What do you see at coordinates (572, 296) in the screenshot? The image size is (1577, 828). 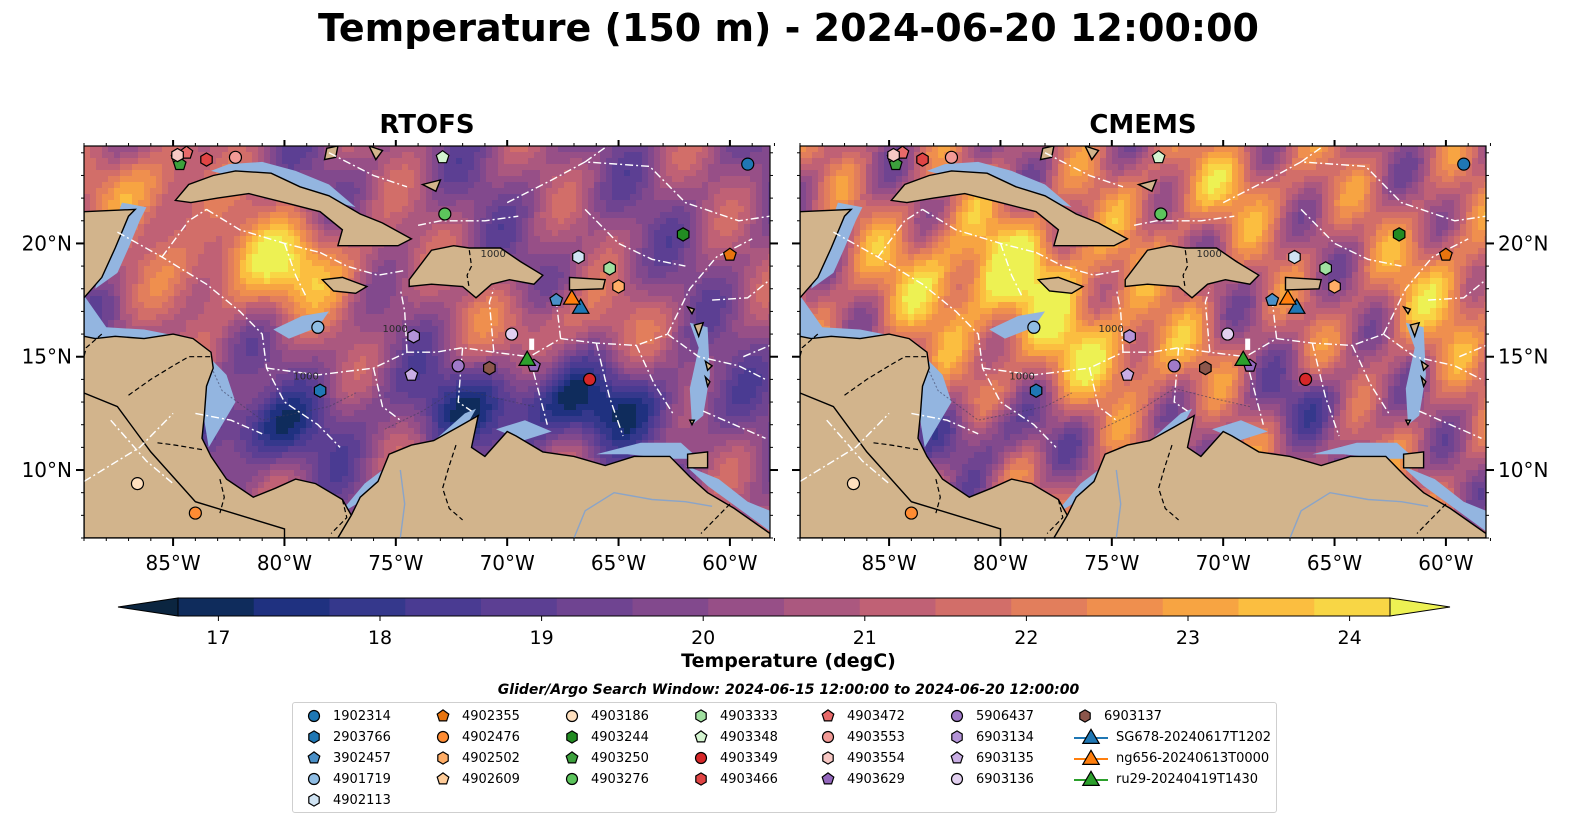 I see `obs-marker-ng656-20240613T0000` at bounding box center [572, 296].